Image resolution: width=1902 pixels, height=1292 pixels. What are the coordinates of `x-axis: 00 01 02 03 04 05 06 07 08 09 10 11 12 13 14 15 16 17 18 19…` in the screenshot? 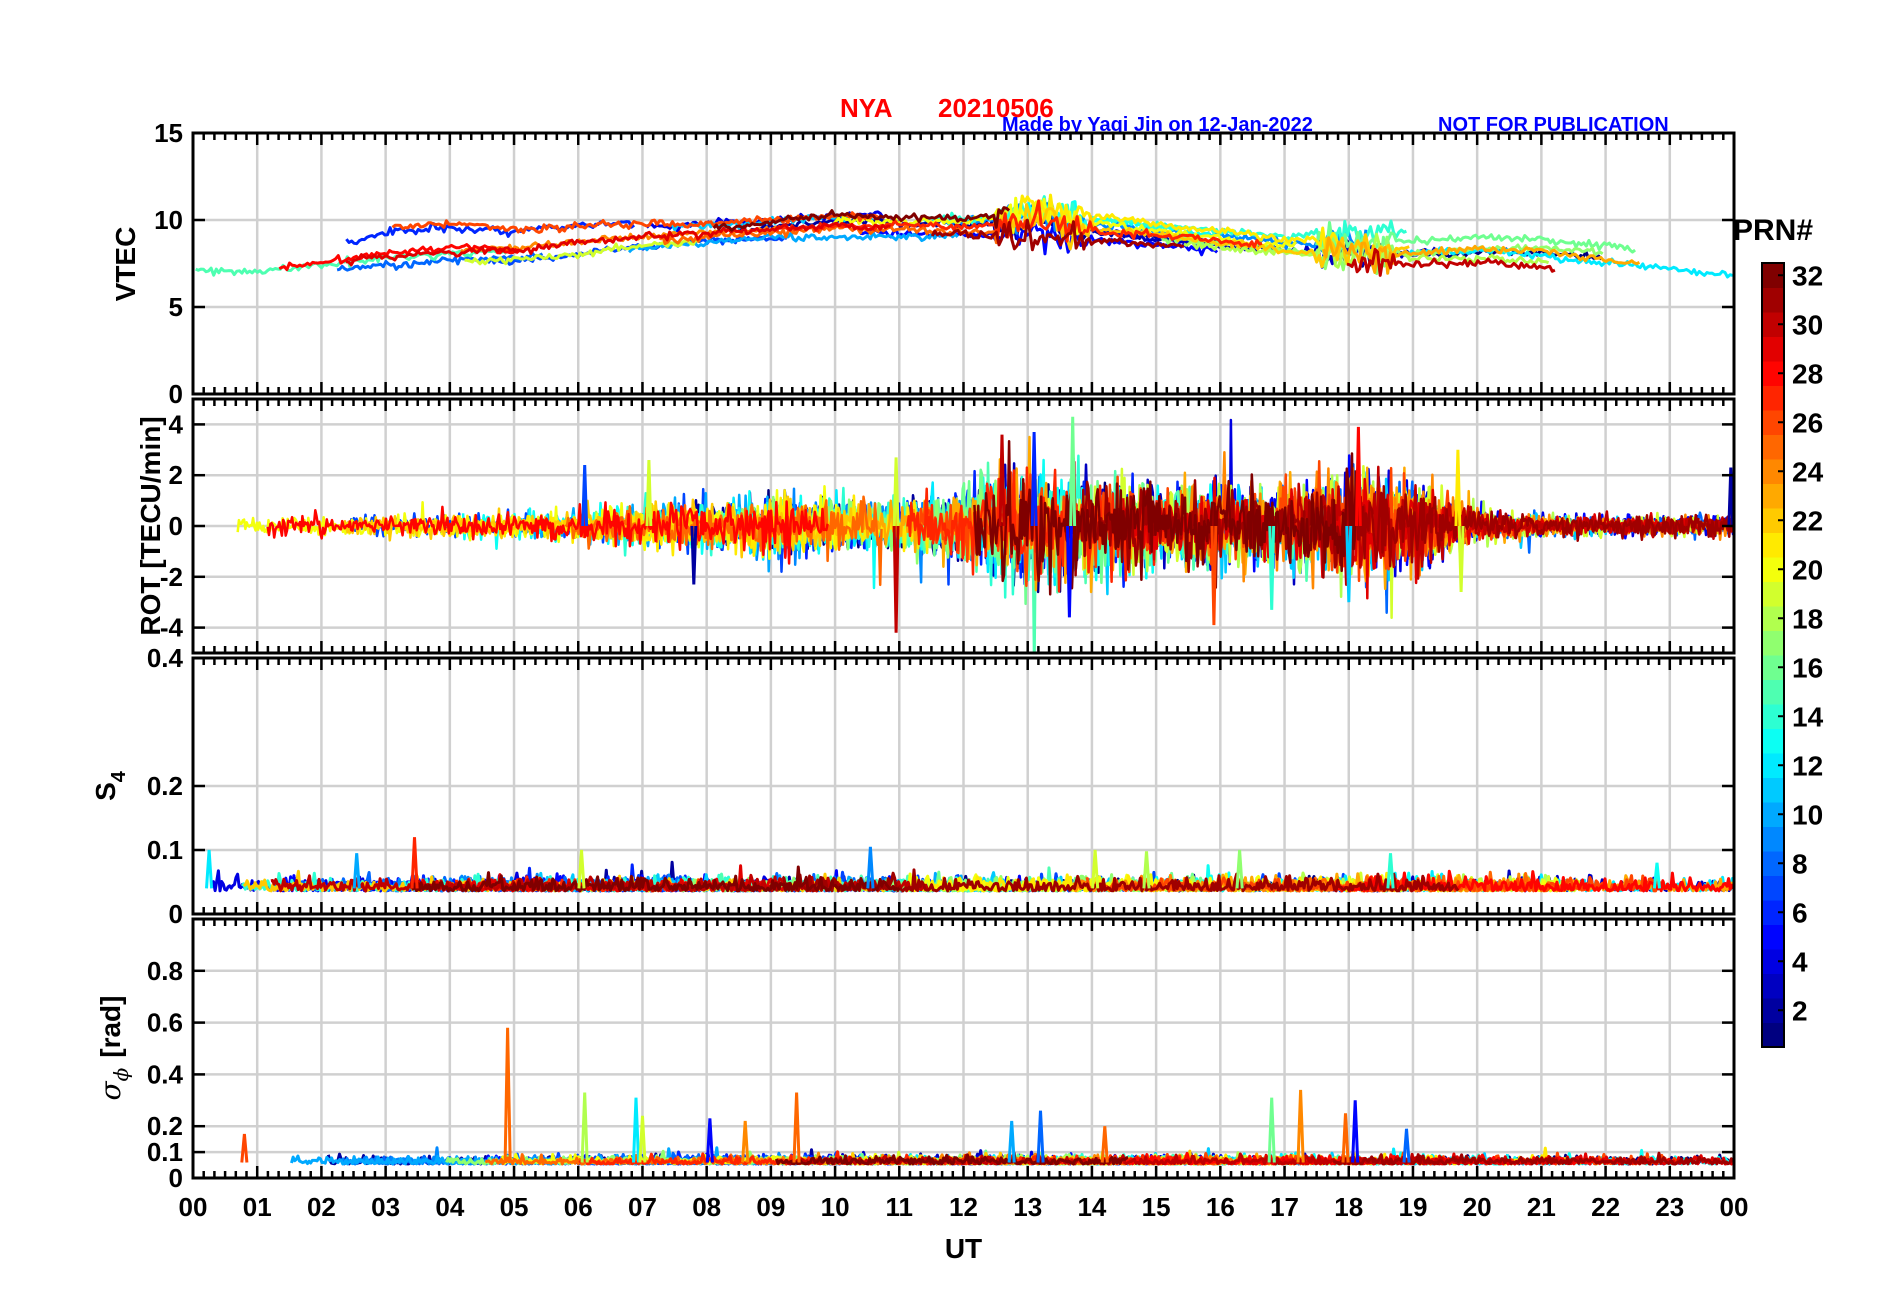 It's located at (964, 1228).